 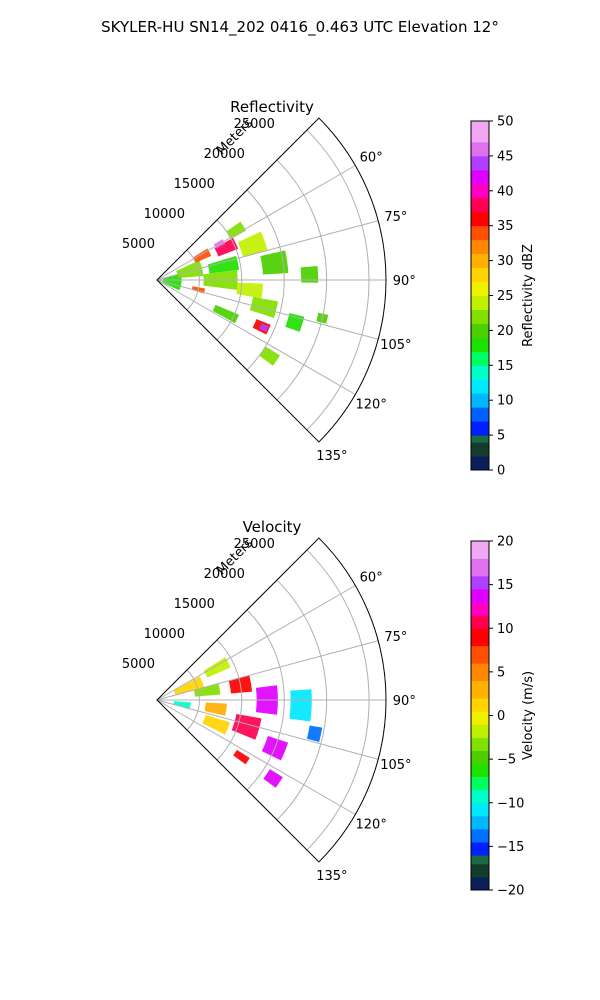 I want to click on velocity-colorbar-tick-label: 15, so click(x=505, y=585).